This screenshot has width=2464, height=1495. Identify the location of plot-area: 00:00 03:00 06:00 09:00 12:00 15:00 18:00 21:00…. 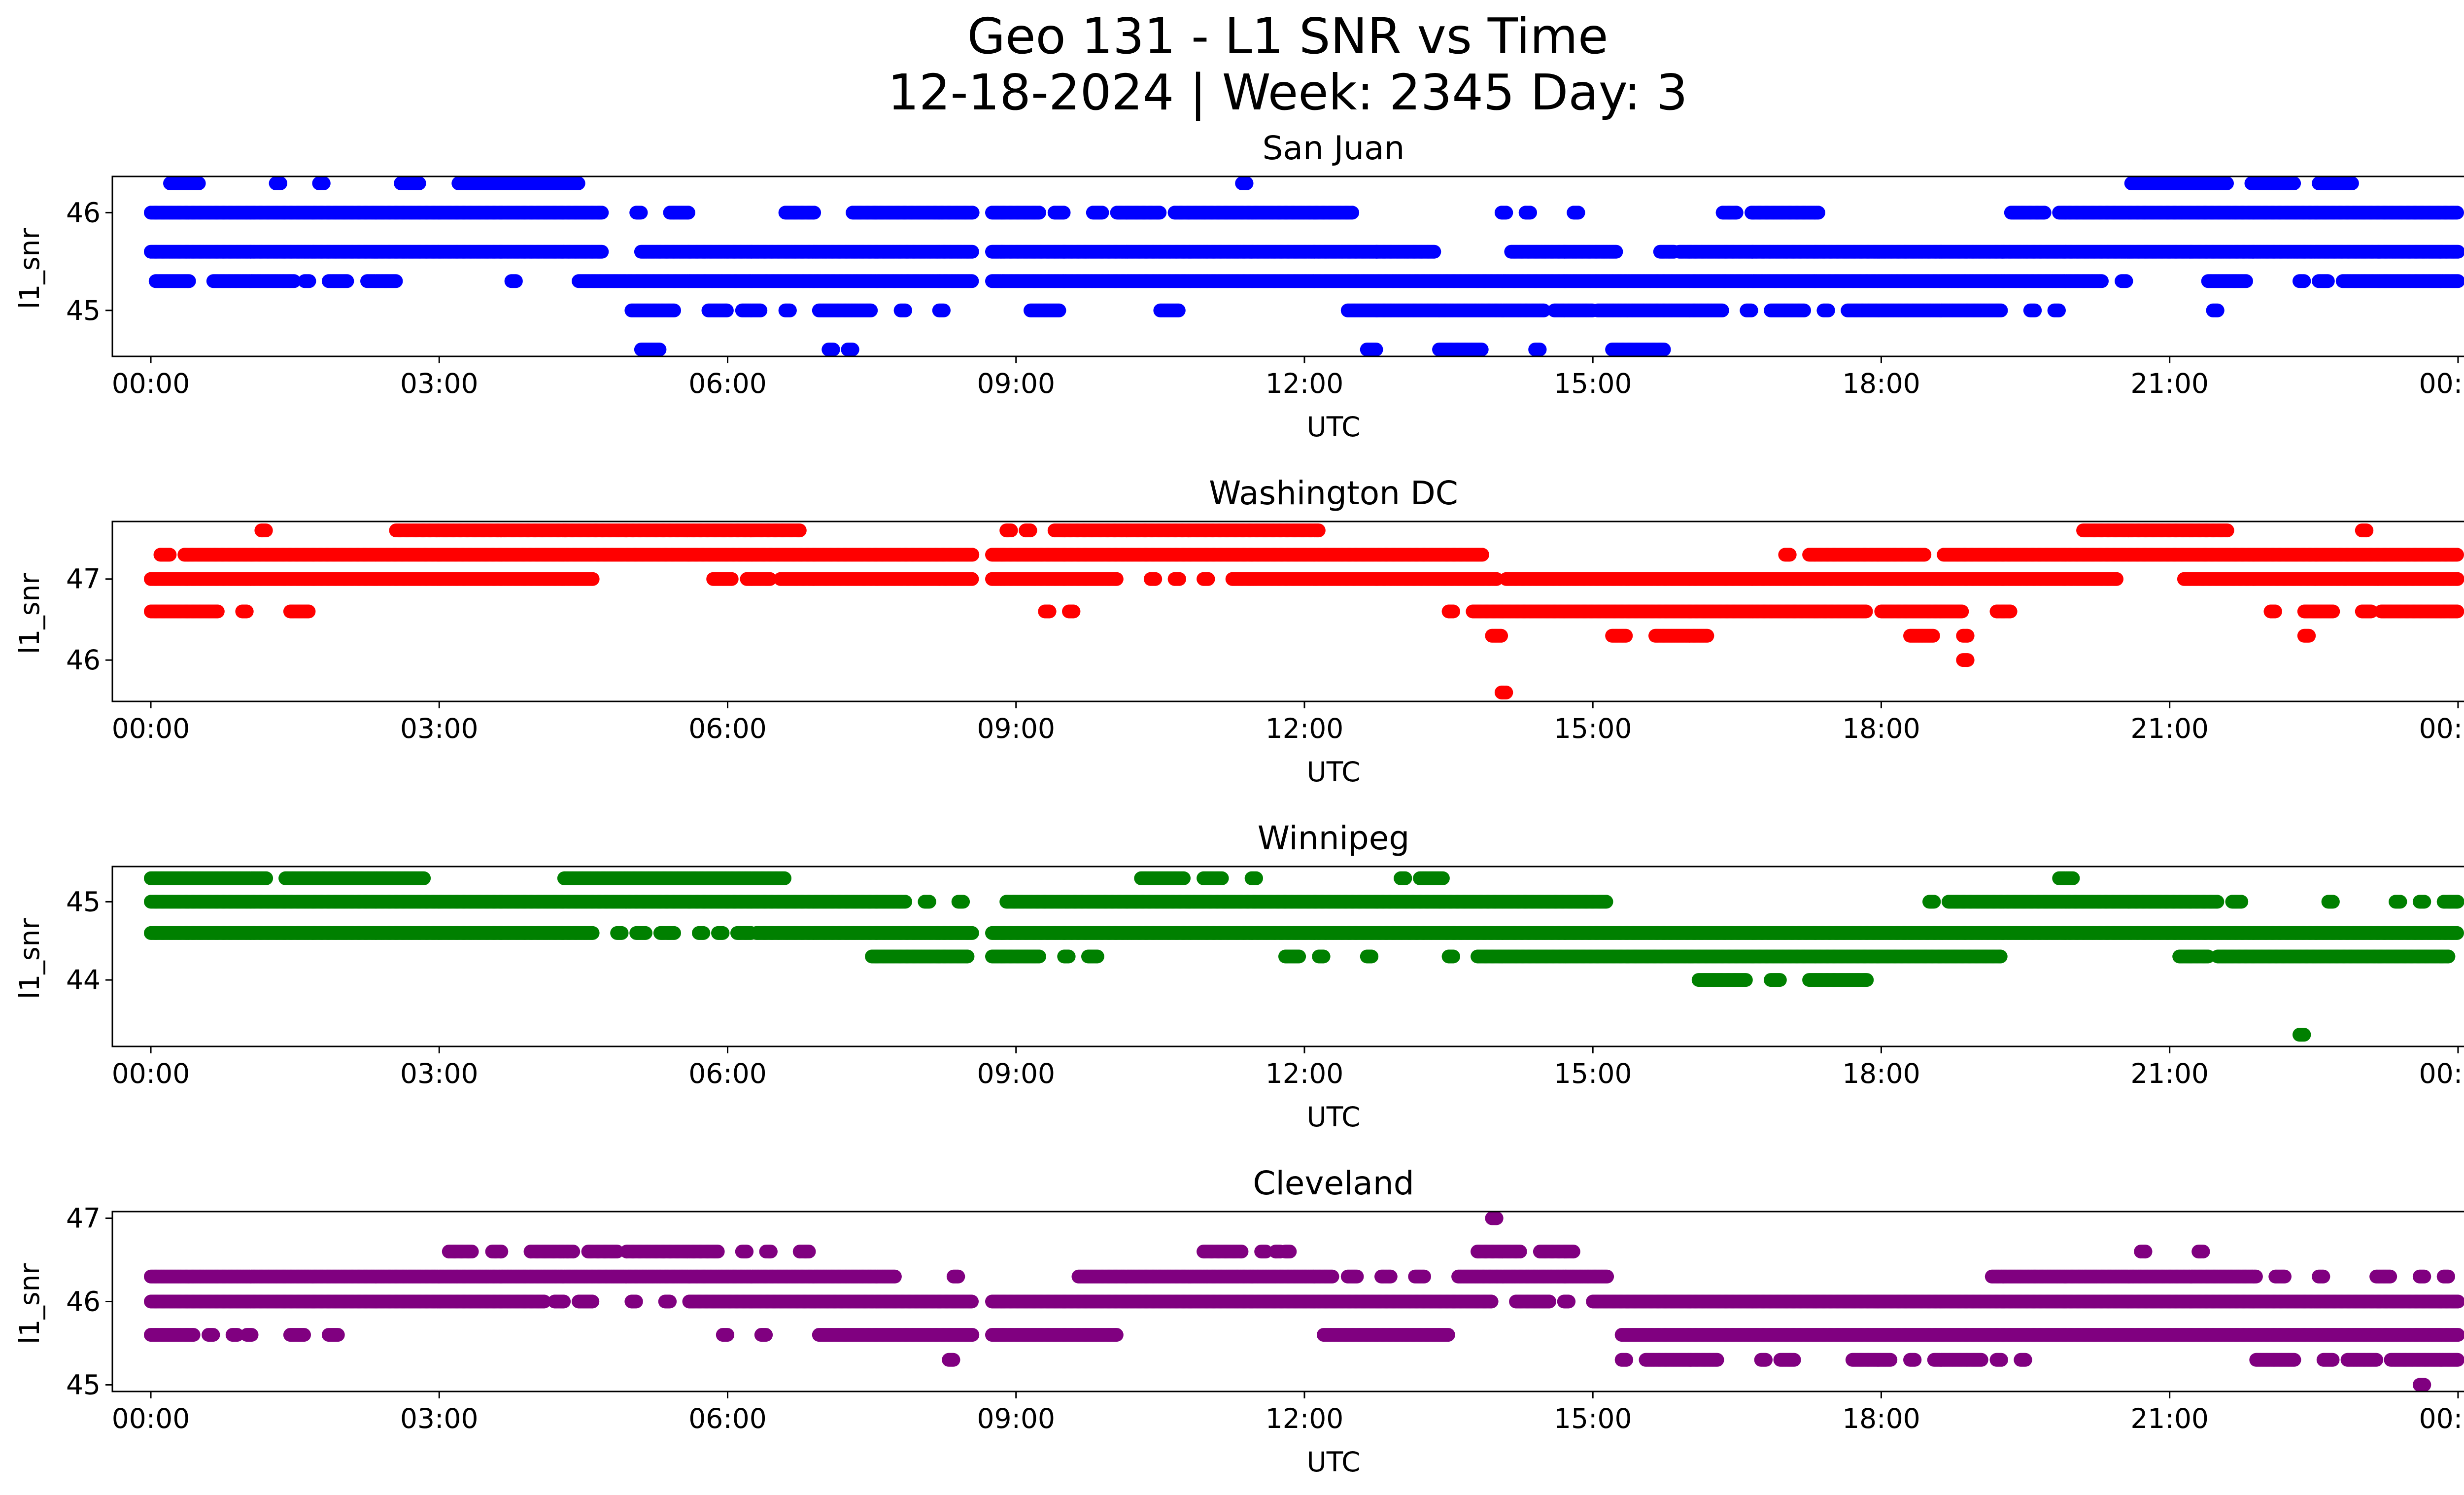
(1265, 287).